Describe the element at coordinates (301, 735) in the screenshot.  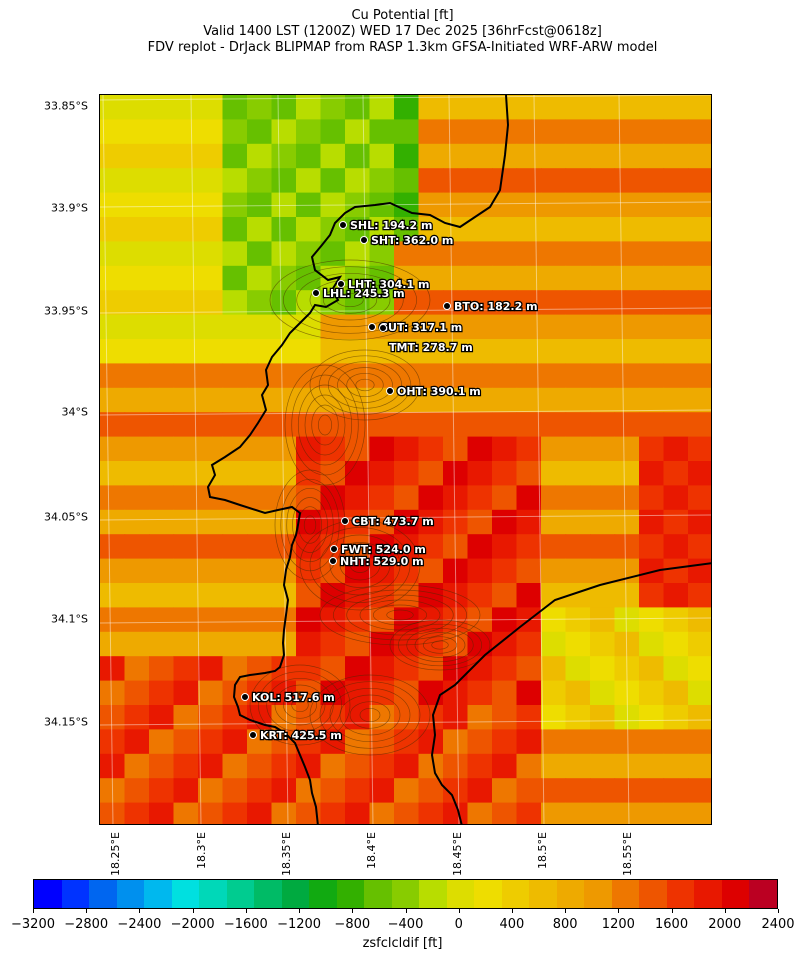
I see `station-label: KRT: 425.5 m` at that location.